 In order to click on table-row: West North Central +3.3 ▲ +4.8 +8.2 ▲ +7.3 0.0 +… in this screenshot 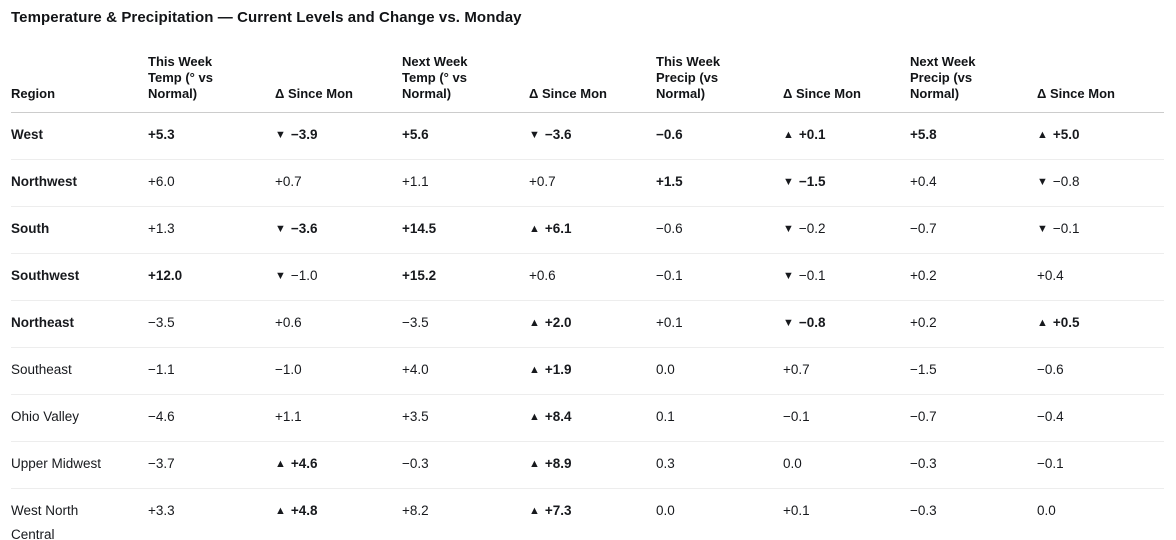, I will do `click(587, 514)`.